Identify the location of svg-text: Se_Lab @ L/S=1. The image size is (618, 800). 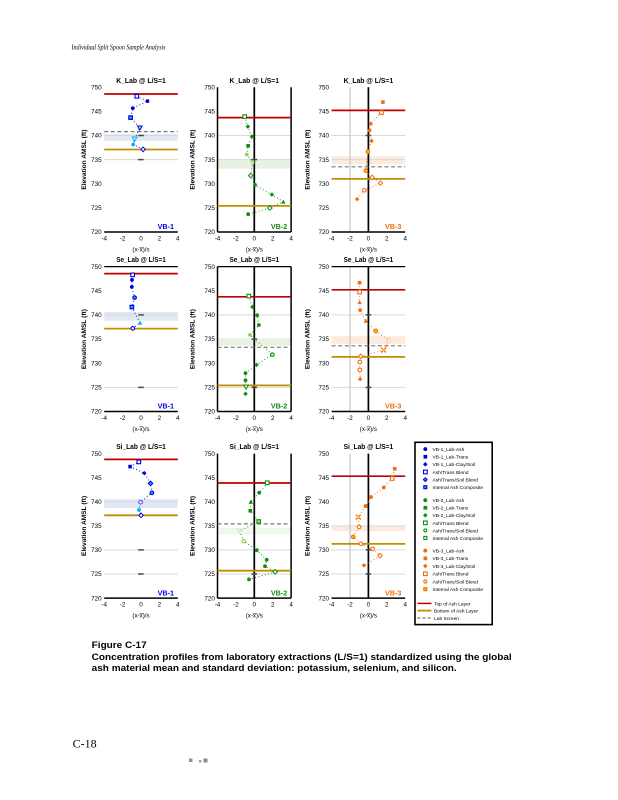
(369, 259).